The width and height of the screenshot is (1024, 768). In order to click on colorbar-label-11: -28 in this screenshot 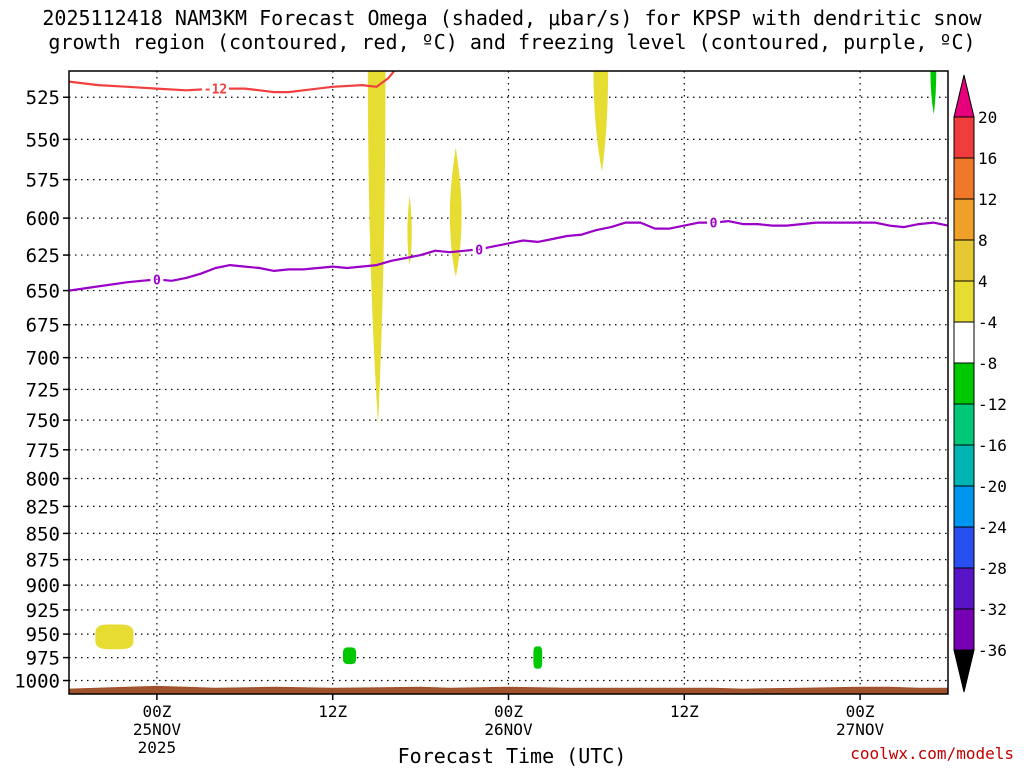, I will do `click(992, 568)`.